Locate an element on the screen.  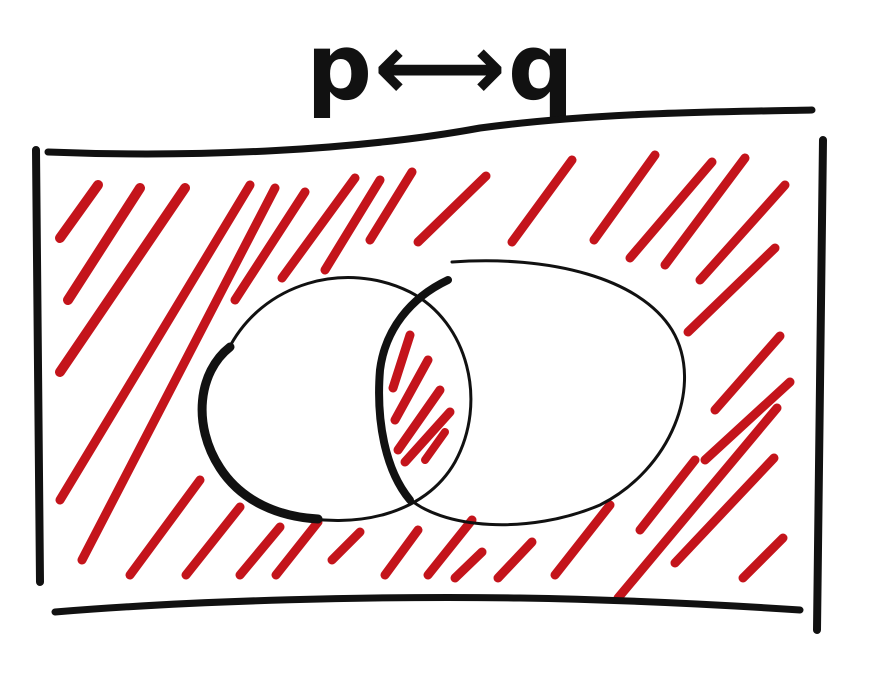
intersection-region-hatching is located at coordinates (421, 398).